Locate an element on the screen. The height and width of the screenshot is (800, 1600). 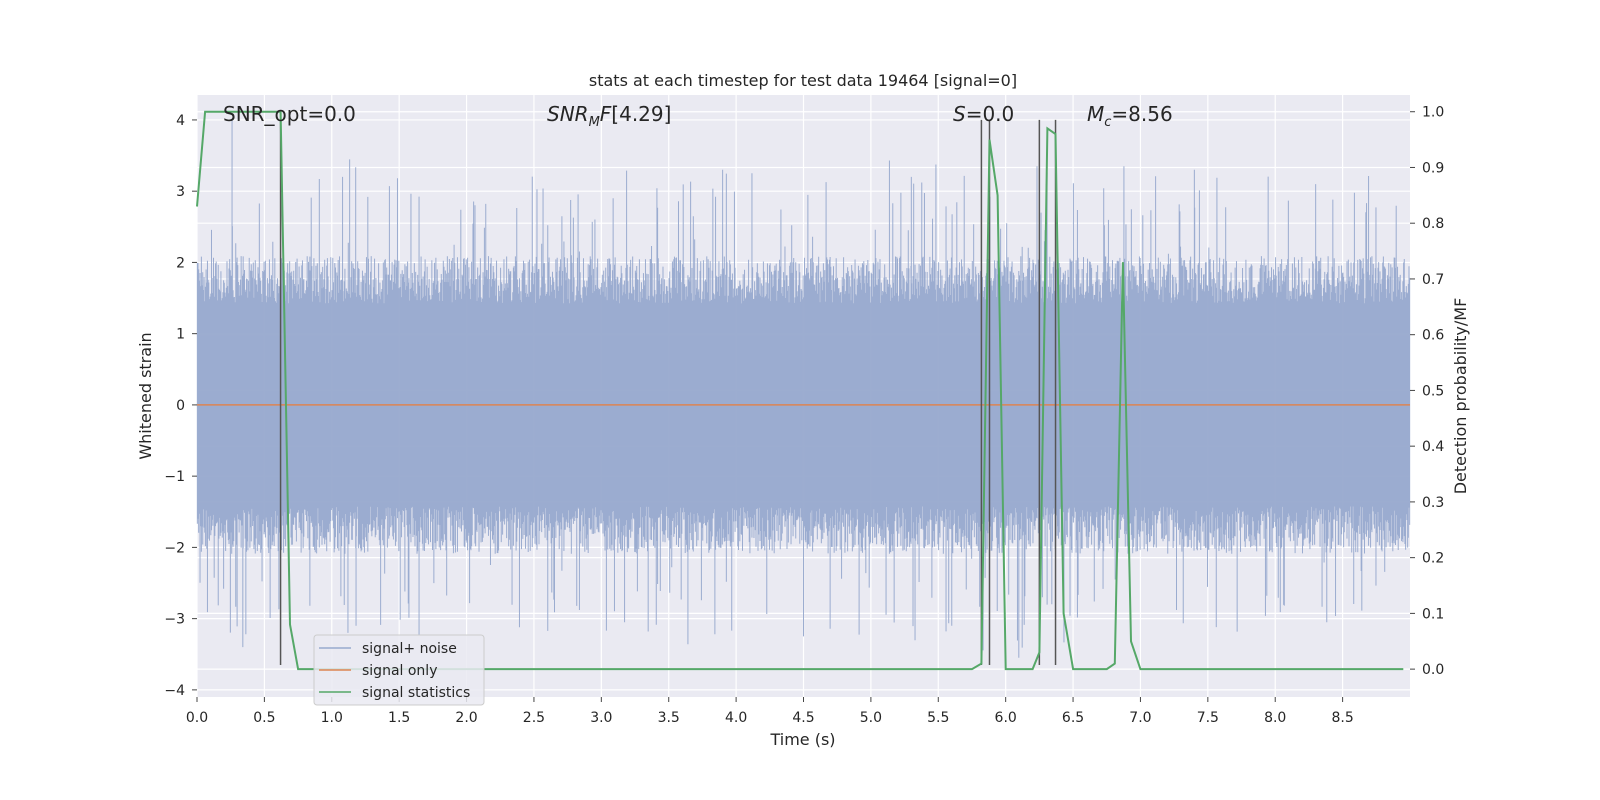
annotation-snr-opt: SNR_opt=0.0 is located at coordinates (289, 114).